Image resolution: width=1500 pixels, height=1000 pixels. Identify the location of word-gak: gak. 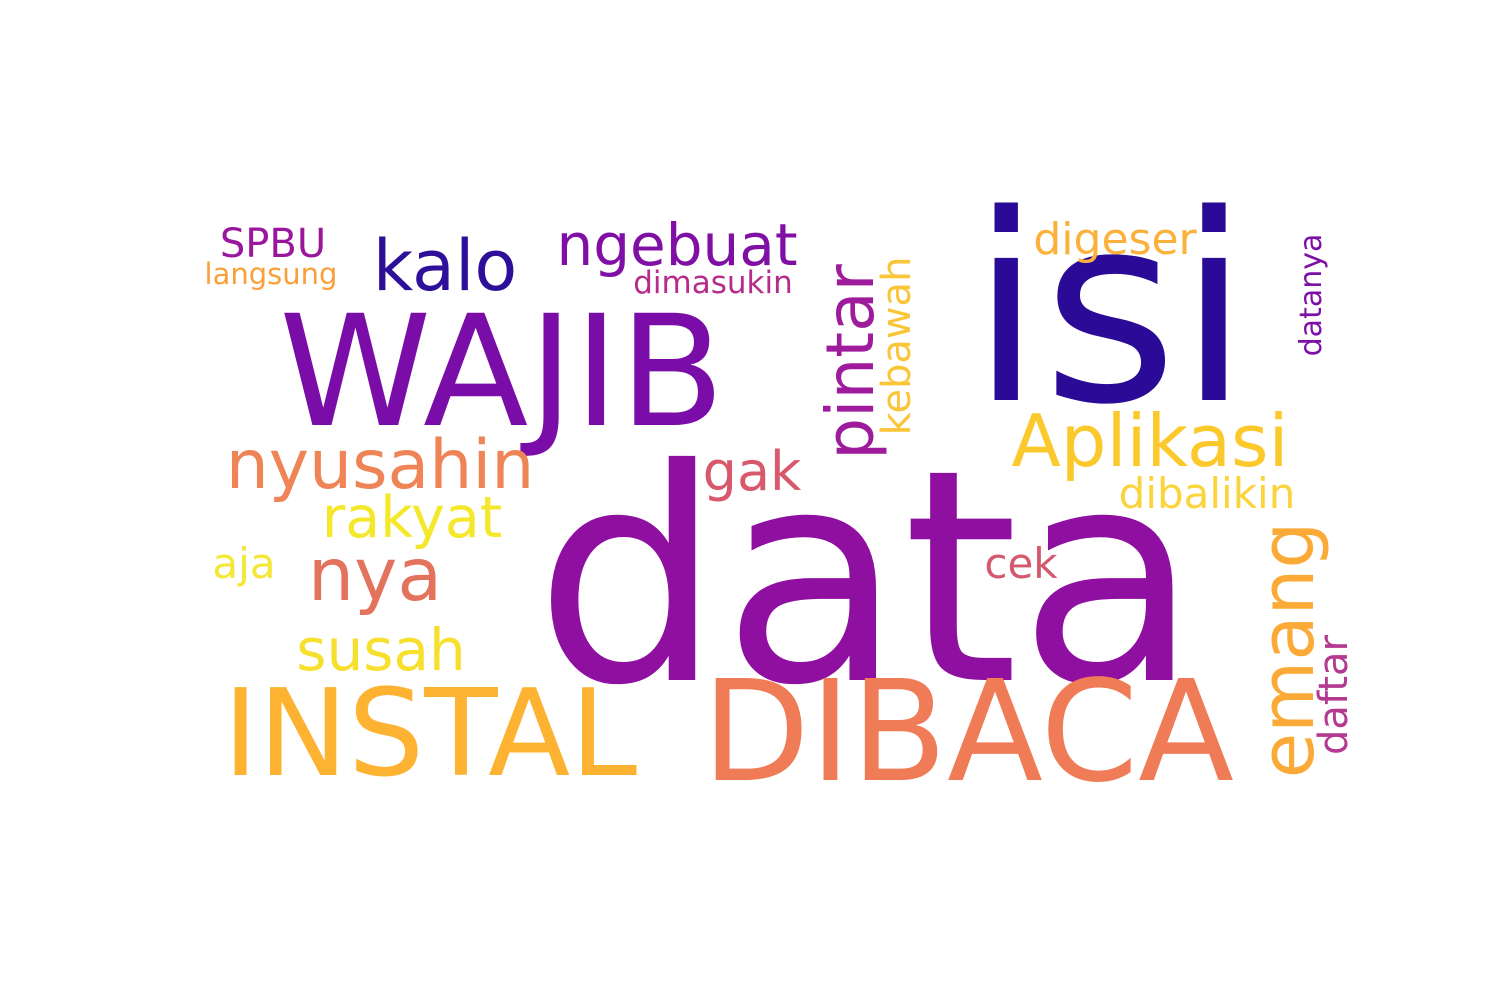
(752, 471).